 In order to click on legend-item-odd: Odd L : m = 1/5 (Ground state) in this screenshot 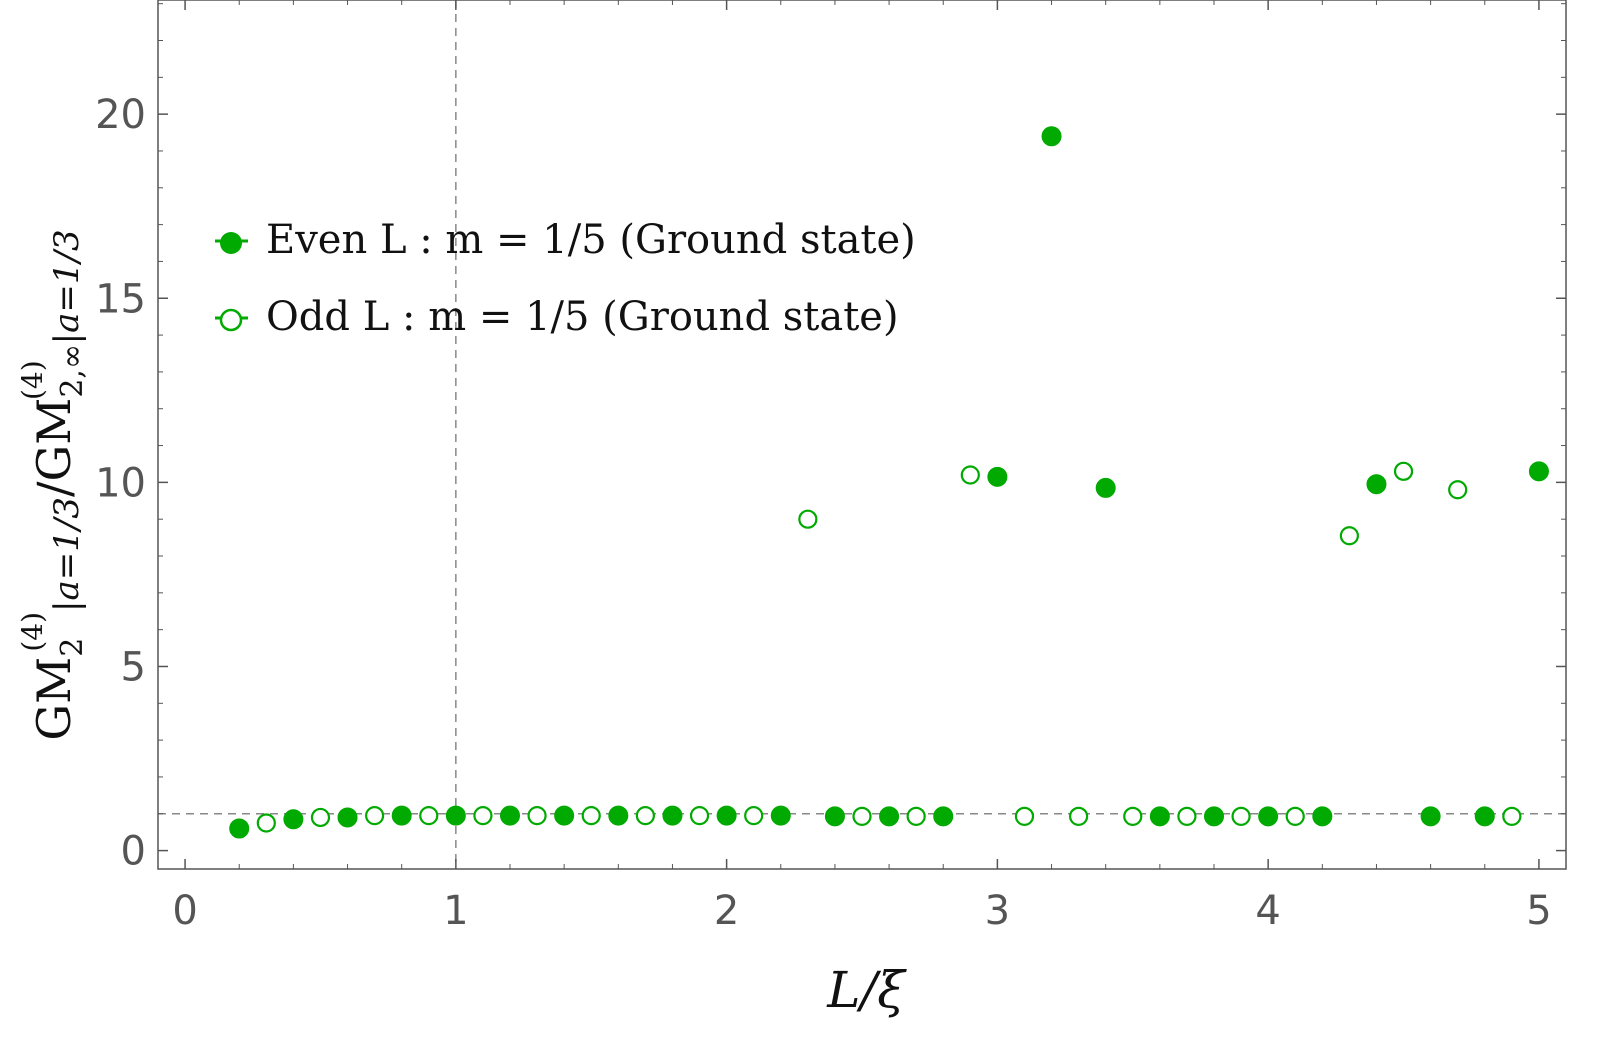, I will do `click(557, 317)`.